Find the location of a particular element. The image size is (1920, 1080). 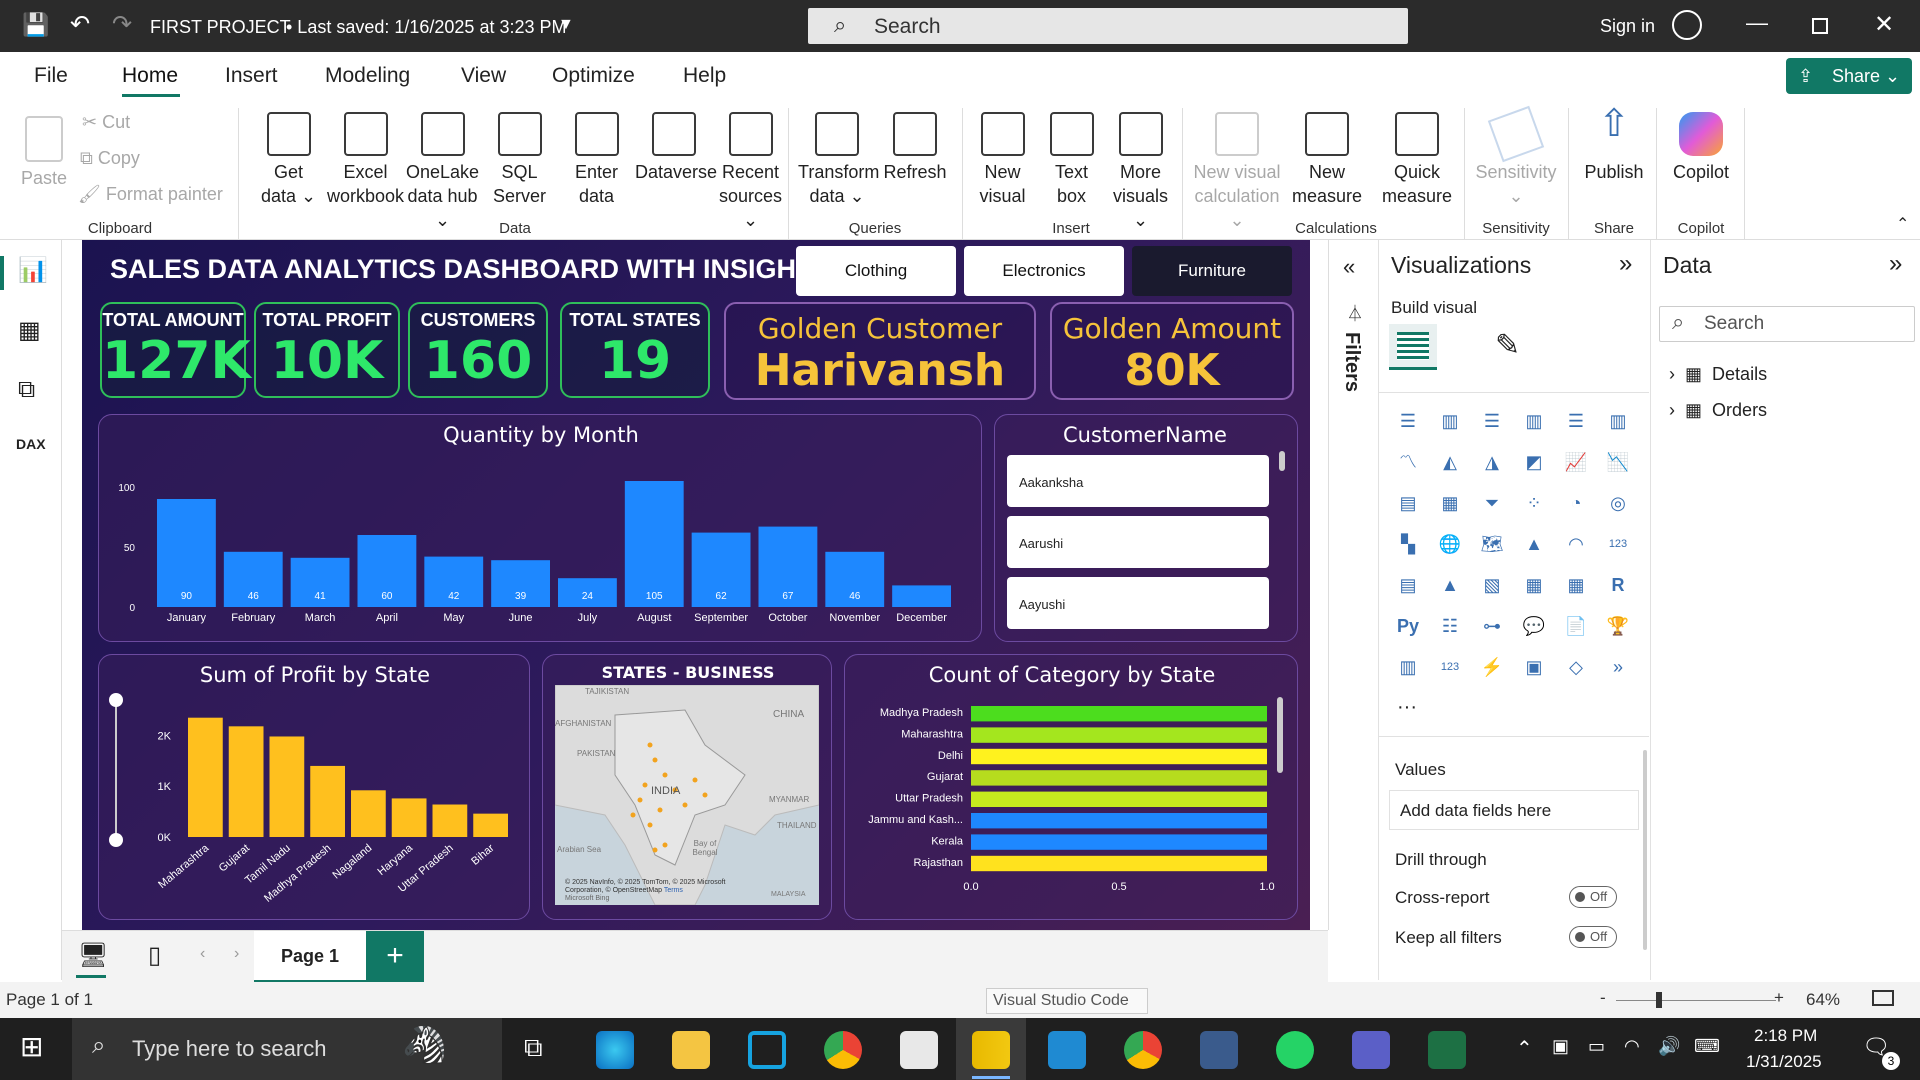

power-bi-icon is located at coordinates (991, 1050).